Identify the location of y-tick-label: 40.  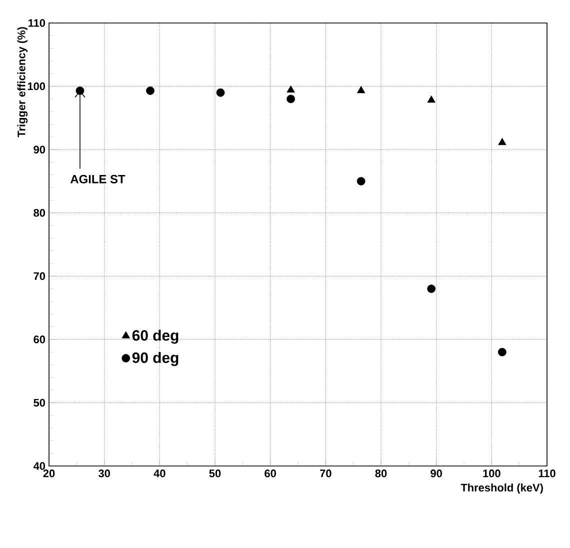
(39, 466).